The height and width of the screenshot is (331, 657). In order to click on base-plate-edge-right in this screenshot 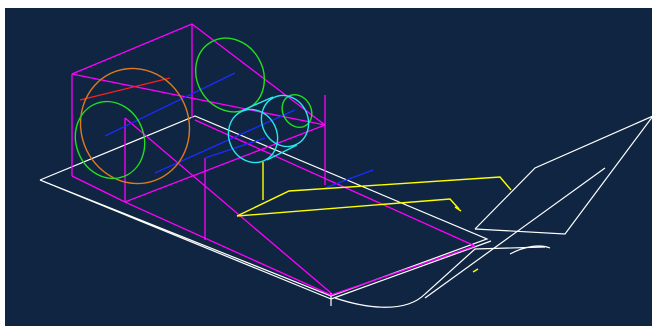, I will do `click(411, 270)`.